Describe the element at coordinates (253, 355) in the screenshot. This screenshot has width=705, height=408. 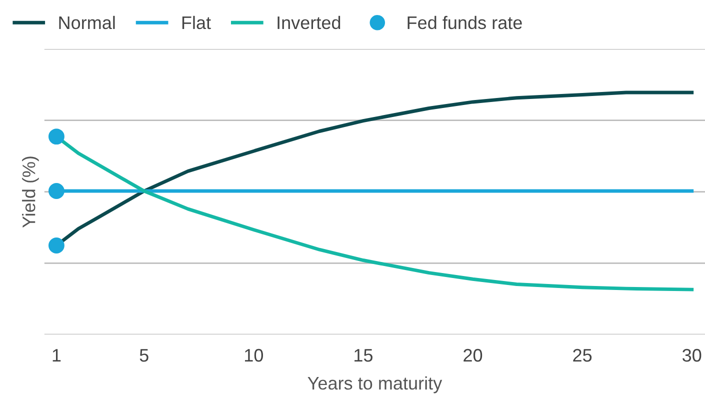
I see `x-tick-label: 10` at that location.